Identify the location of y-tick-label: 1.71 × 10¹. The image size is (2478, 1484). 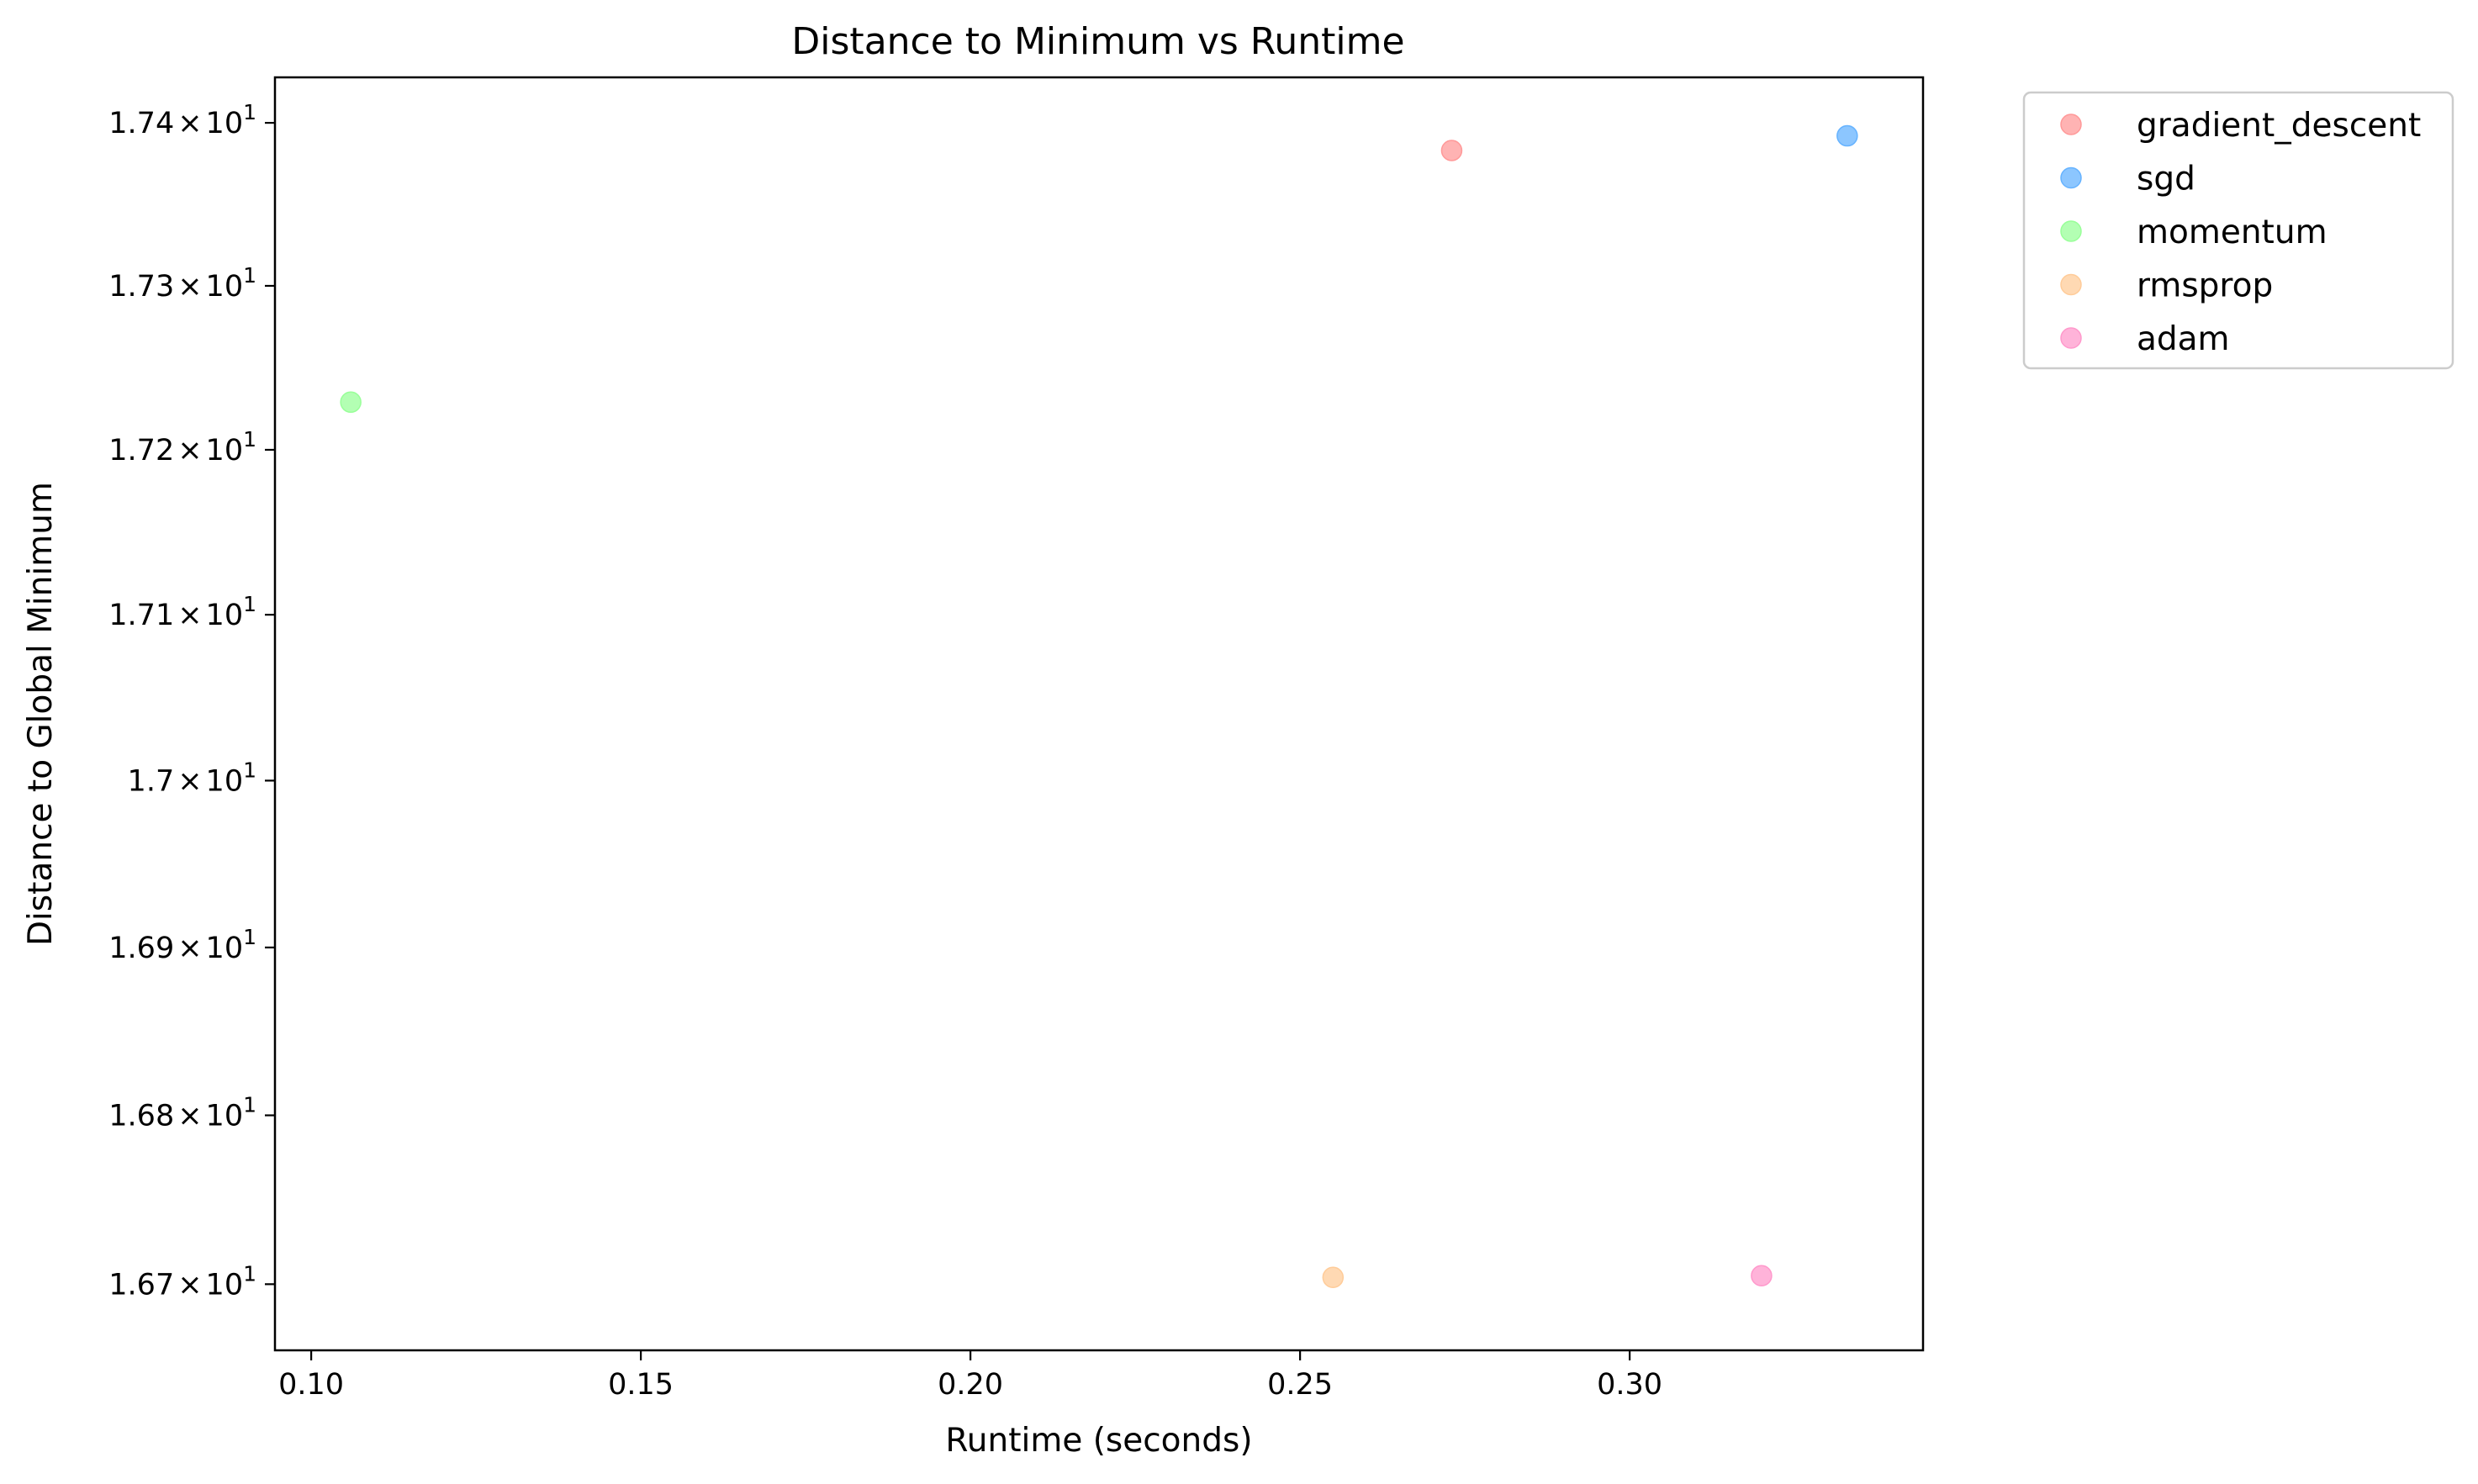
(182, 612).